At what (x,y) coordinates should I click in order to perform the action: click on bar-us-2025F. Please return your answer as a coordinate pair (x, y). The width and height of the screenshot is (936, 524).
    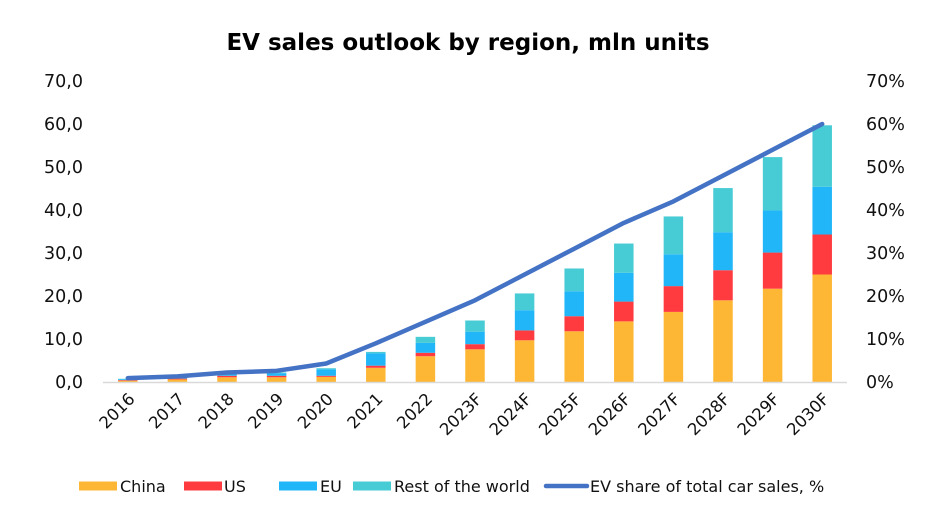
    Looking at the image, I should click on (574, 324).